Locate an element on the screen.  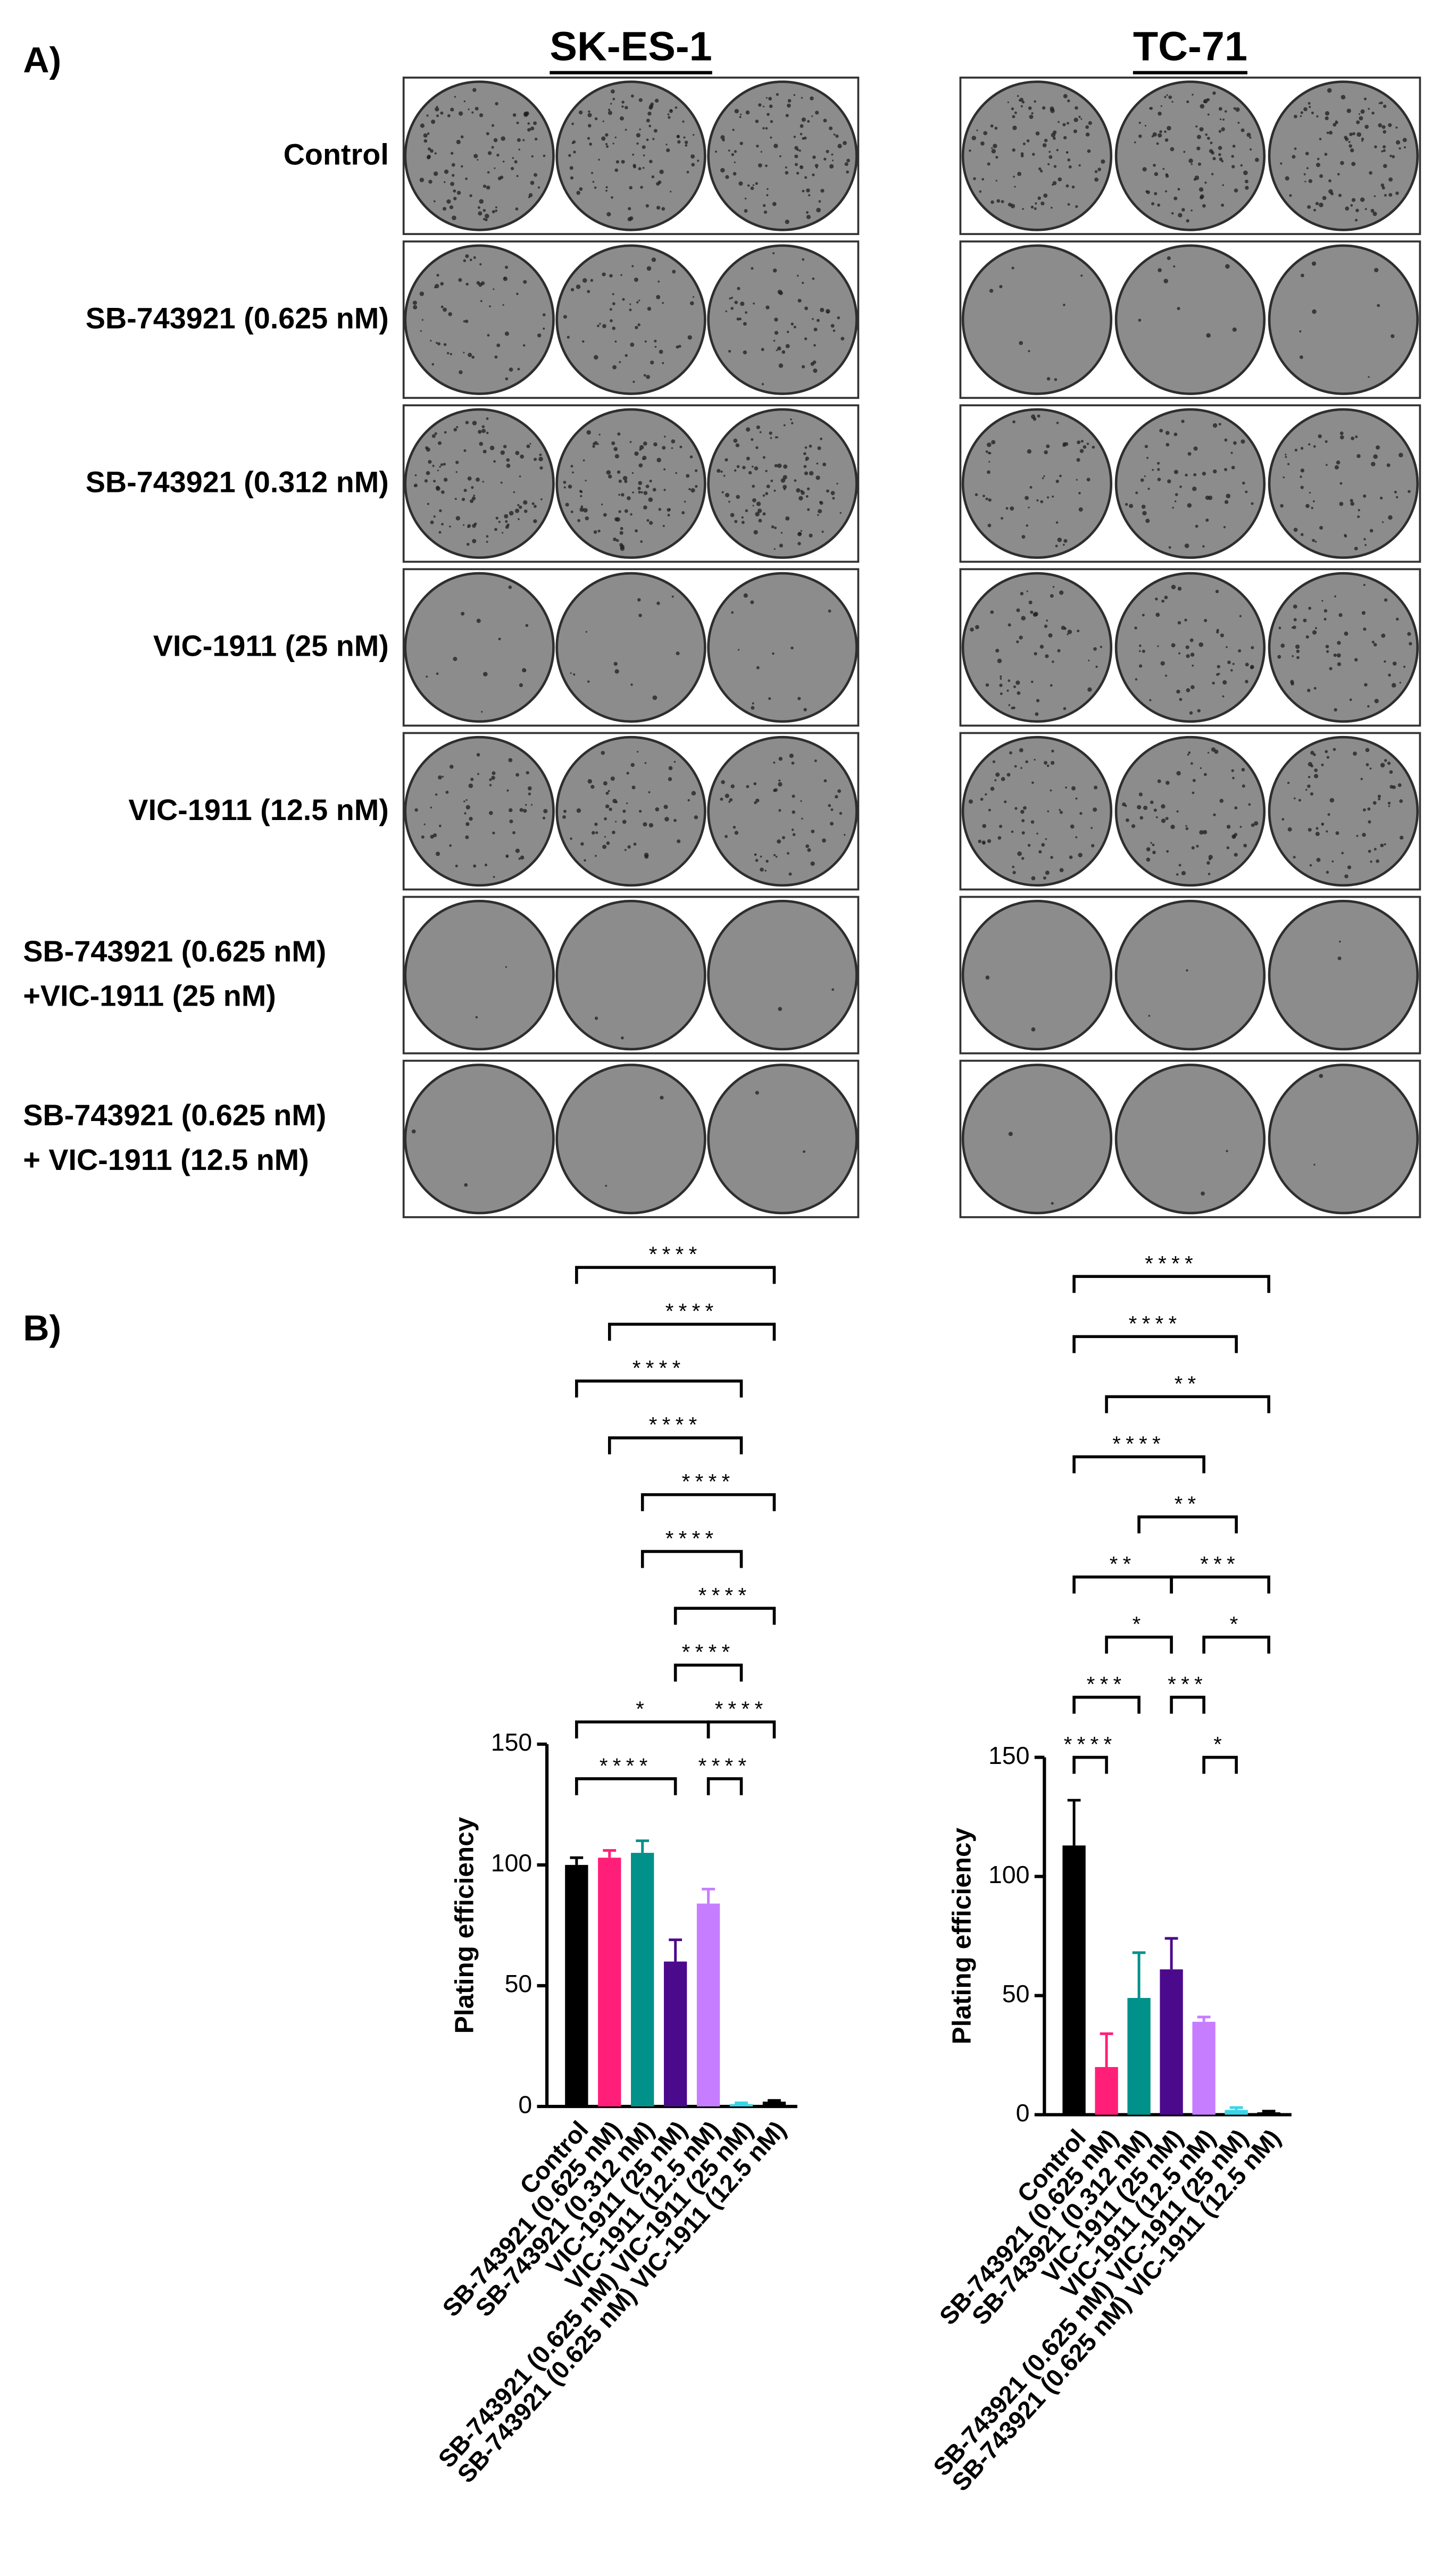
significance-label: **** is located at coordinates (692, 1538).